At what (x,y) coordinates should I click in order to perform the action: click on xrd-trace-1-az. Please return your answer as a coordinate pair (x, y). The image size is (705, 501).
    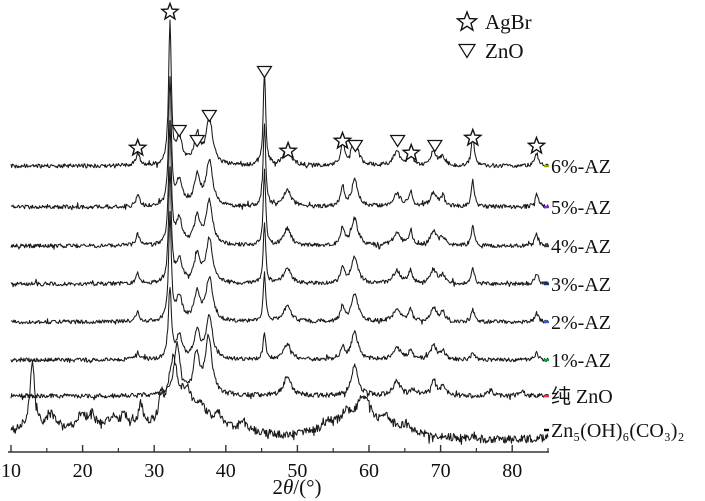
    Looking at the image, I should click on (279, 325).